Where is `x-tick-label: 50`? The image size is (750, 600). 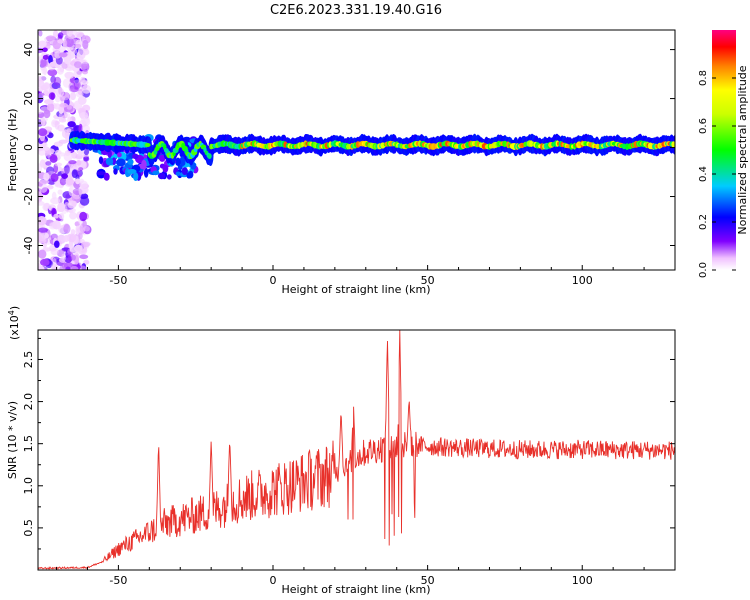 x-tick-label: 50 is located at coordinates (428, 280).